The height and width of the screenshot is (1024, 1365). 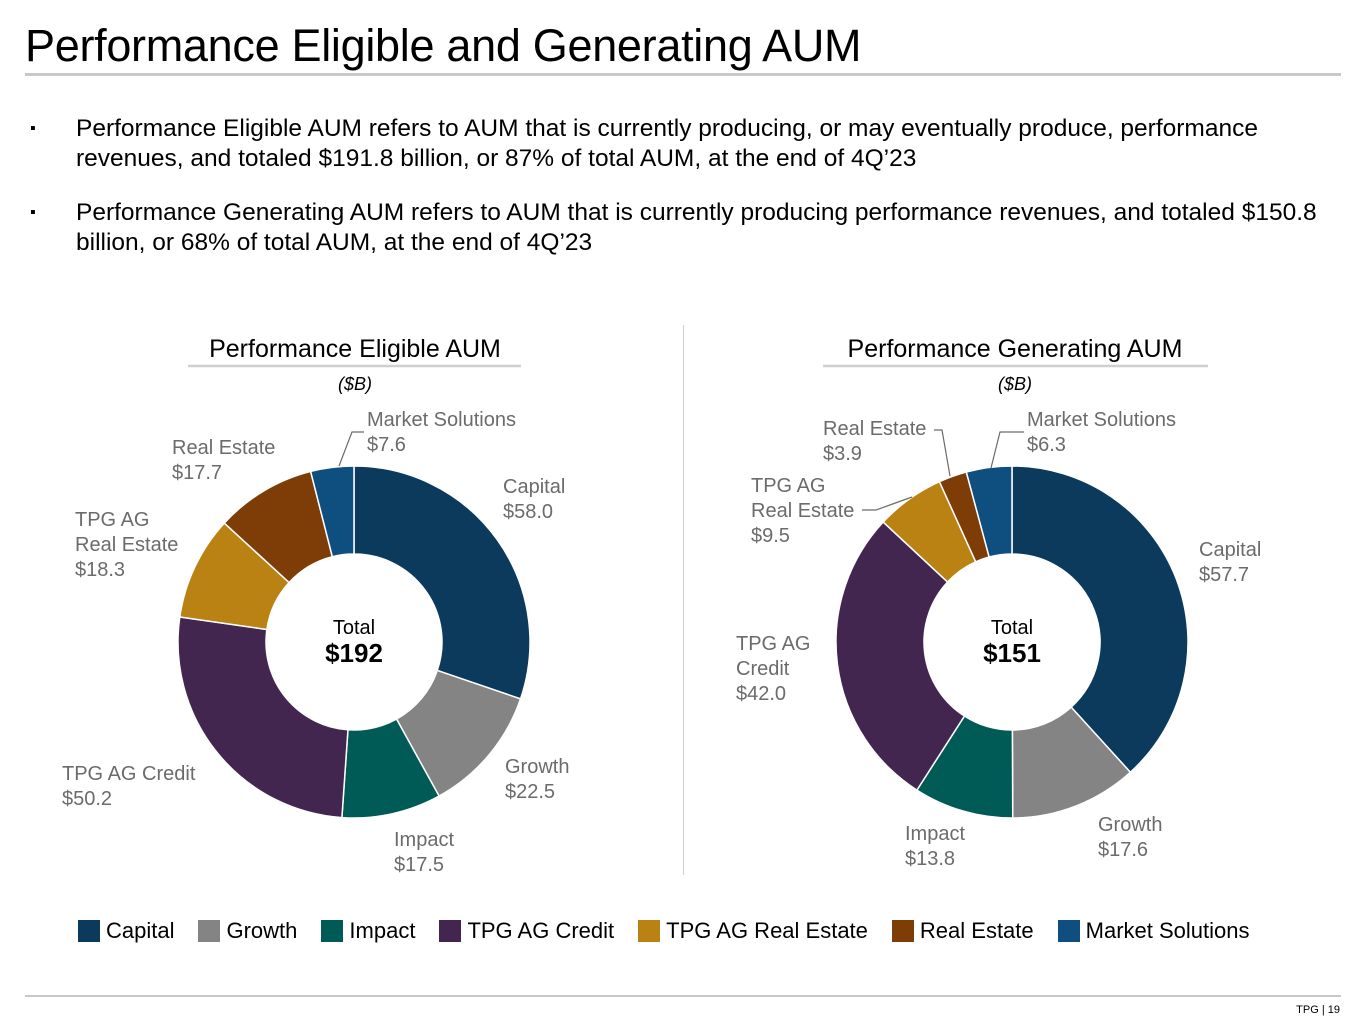 I want to click on legend-item-growth: Growth, so click(x=247, y=931).